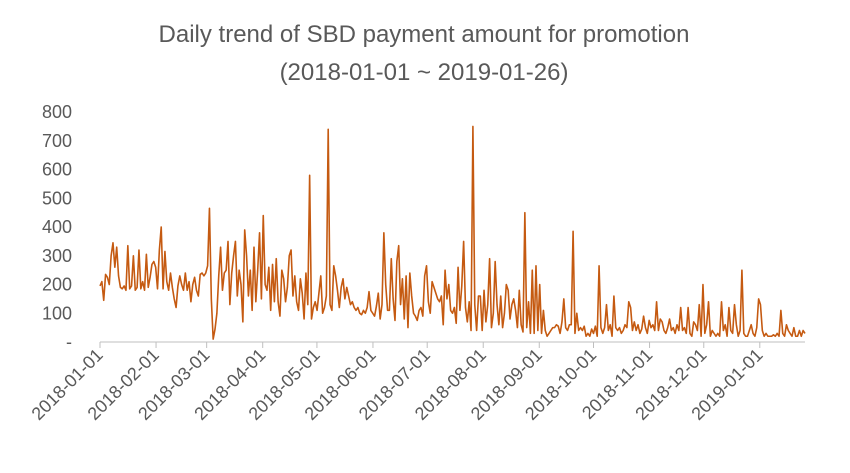  Describe the element at coordinates (57, 256) in the screenshot. I see `y-tick-label: 300` at that location.